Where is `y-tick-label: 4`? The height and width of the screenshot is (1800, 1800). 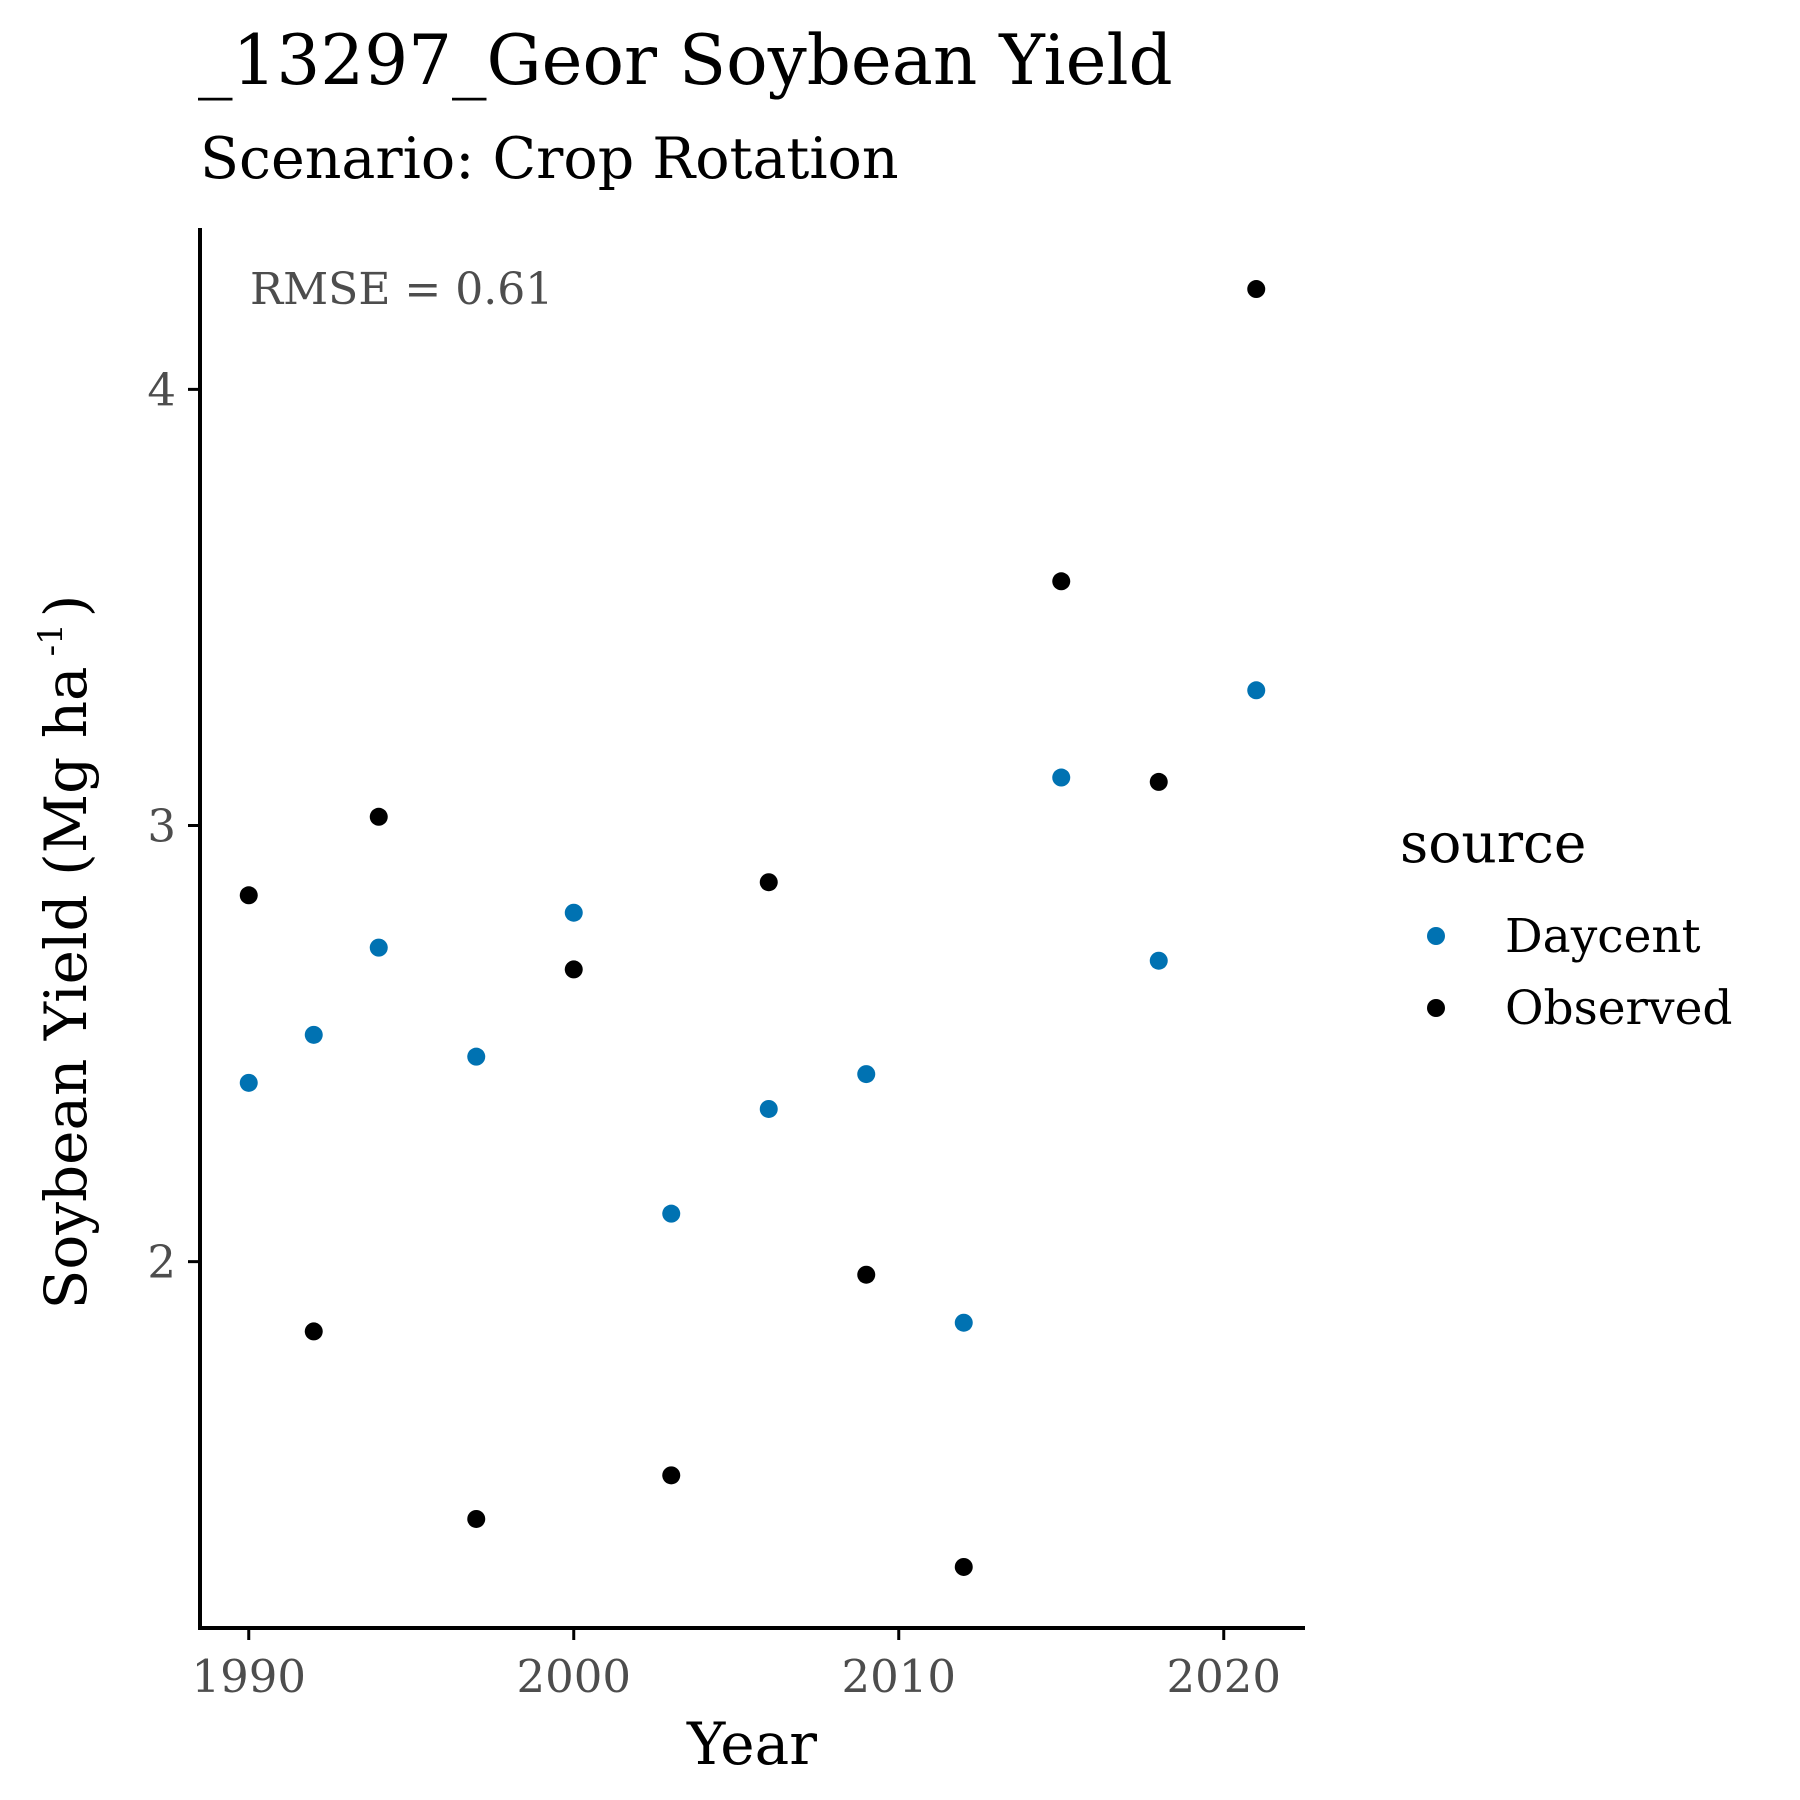
y-tick-label: 4 is located at coordinates (161, 389).